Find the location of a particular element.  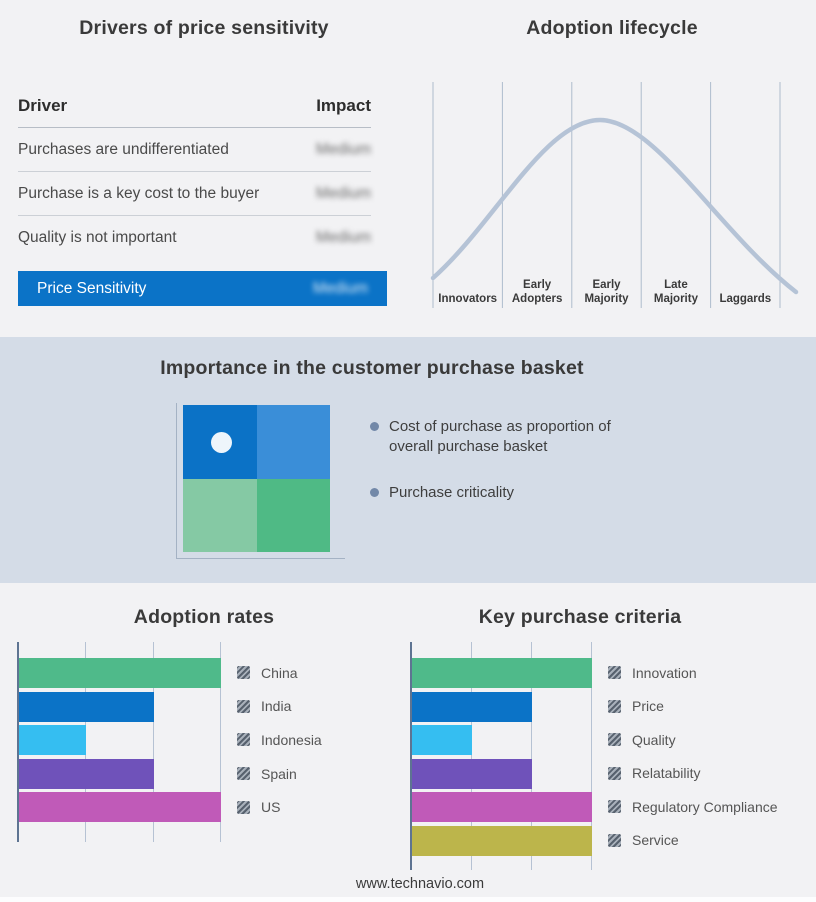

legend-label: Service is located at coordinates (655, 840).